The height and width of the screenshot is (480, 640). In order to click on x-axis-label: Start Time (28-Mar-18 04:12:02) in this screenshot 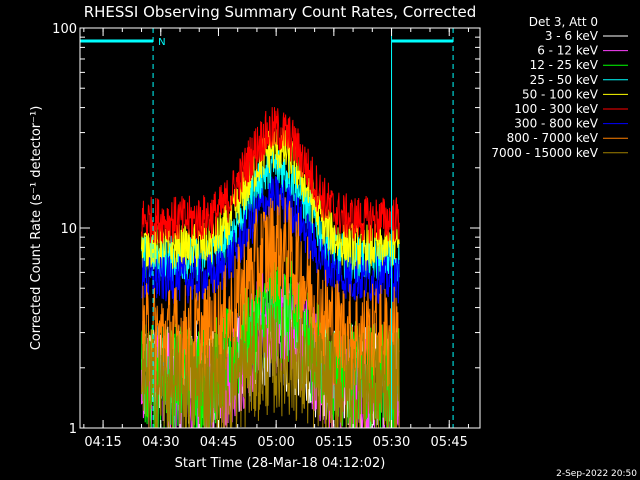, I will do `click(280, 463)`.